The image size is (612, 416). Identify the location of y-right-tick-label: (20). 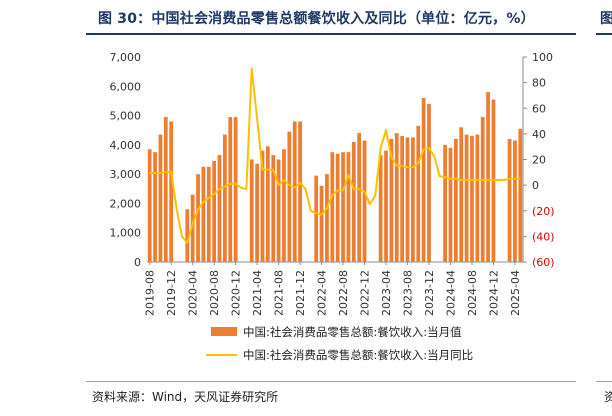
(543, 211).